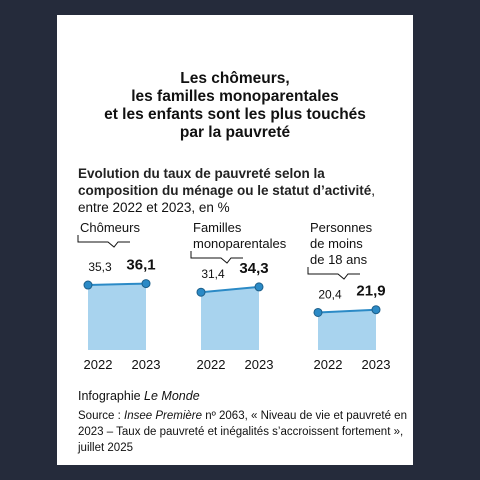  What do you see at coordinates (240, 243) in the screenshot?
I see `panel-label: monoparentales` at bounding box center [240, 243].